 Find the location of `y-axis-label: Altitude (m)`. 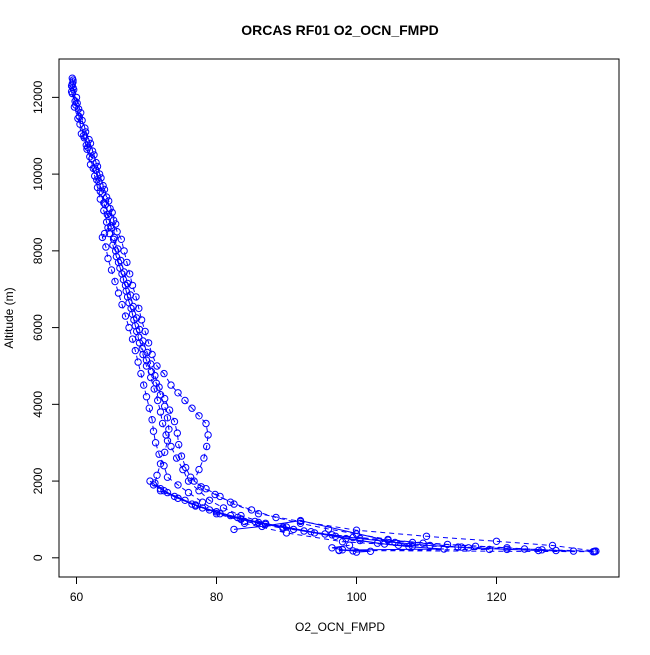

y-axis-label: Altitude (m) is located at coordinates (9, 317).